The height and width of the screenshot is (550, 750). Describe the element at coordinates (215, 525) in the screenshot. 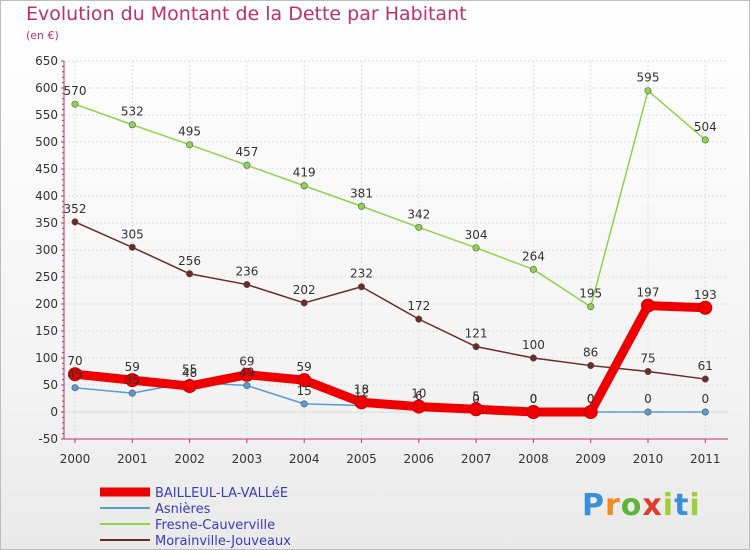

I see `legend-label: Fresne-Cauverville` at that location.